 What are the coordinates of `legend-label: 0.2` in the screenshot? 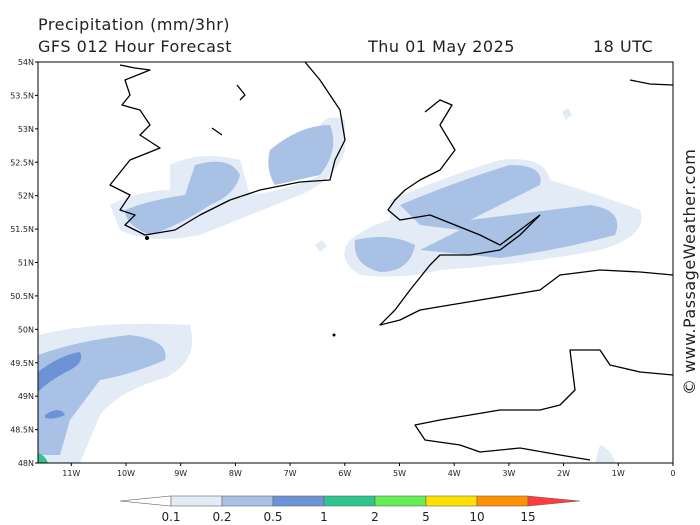 It's located at (221, 517).